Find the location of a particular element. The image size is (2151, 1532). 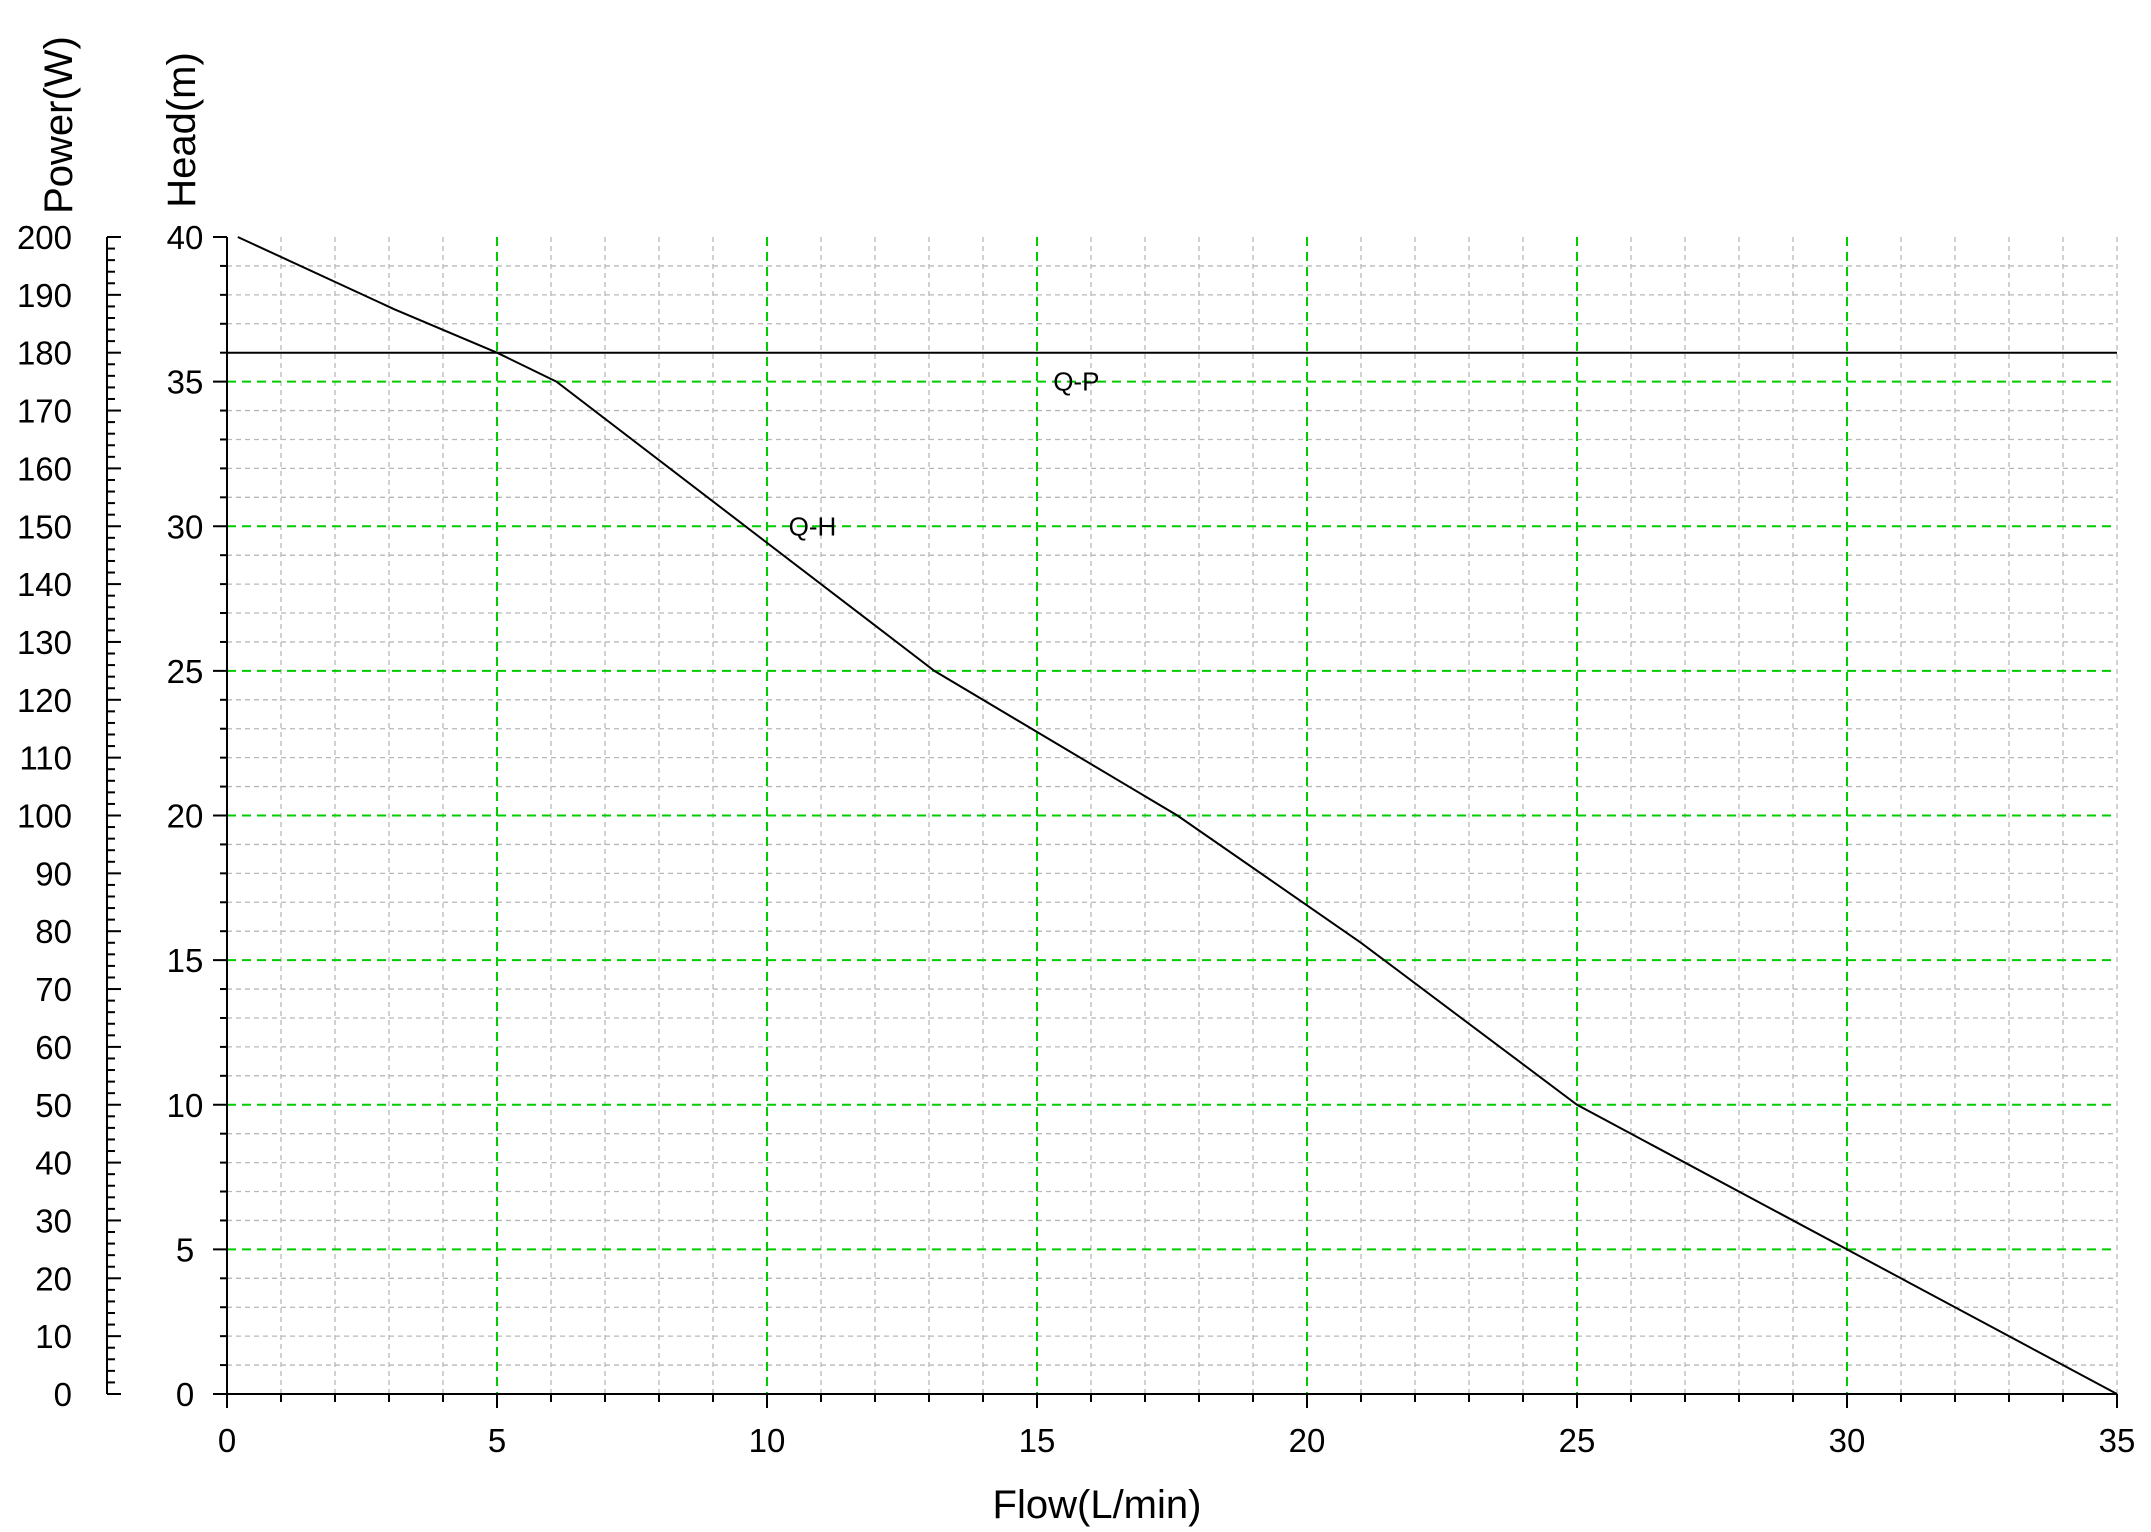

power-tick-label: 110 is located at coordinates (45, 758).